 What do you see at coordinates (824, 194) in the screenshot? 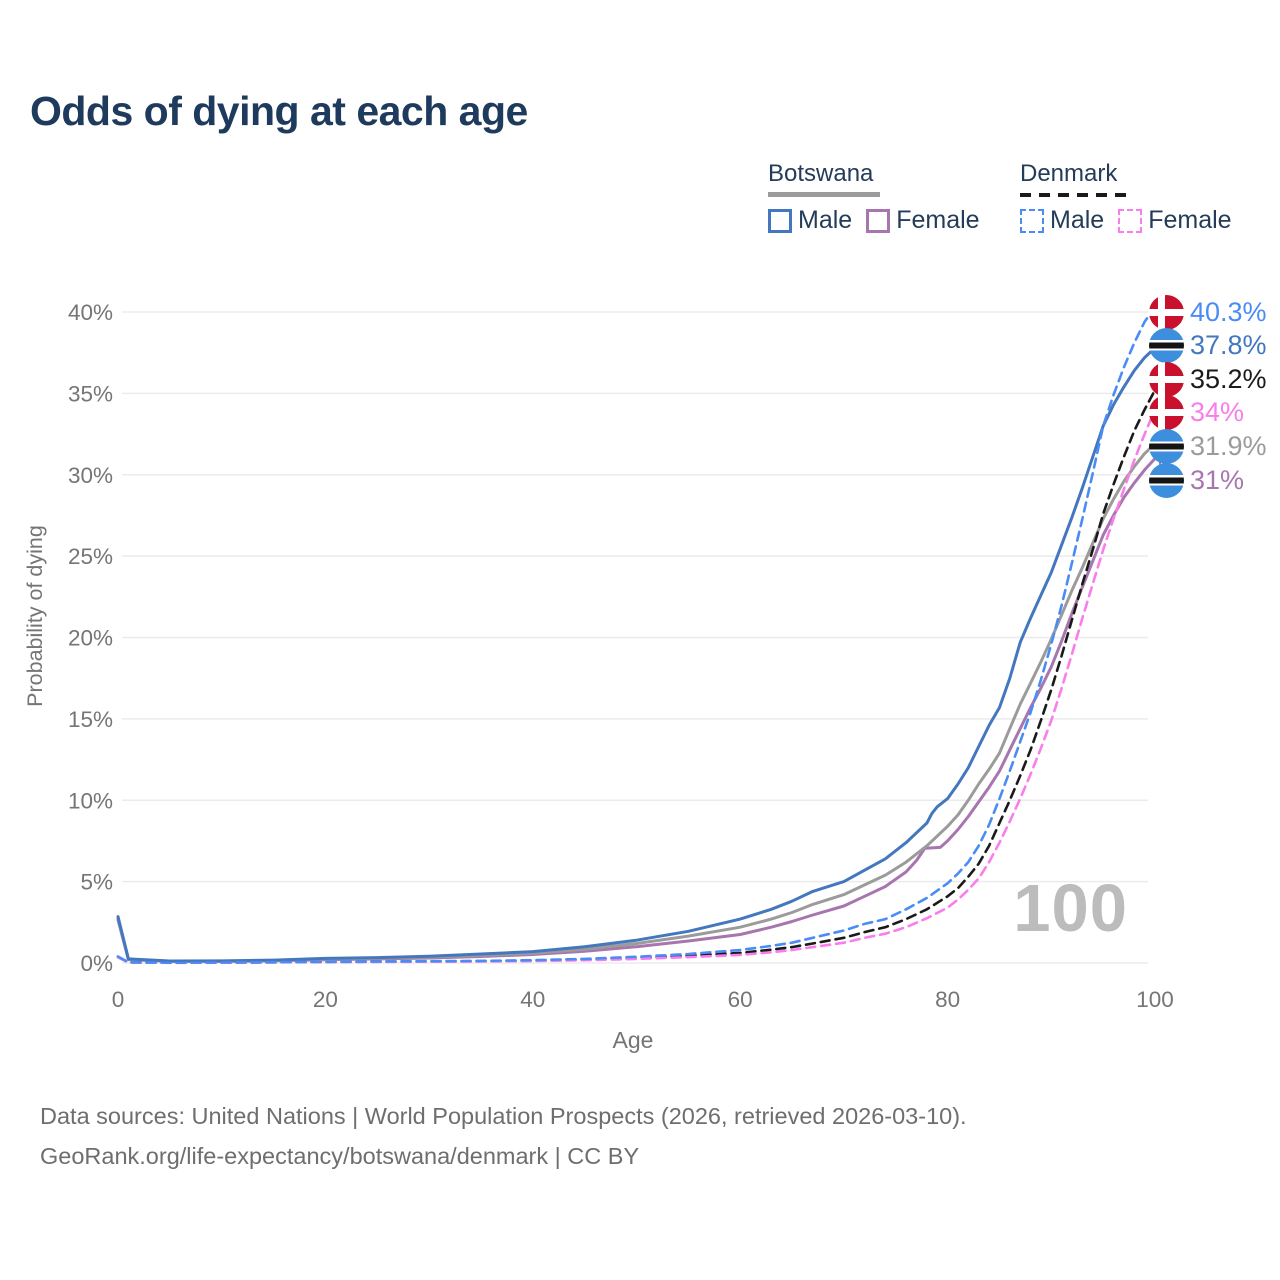
I see `botswana-solid-line-swatch` at bounding box center [824, 194].